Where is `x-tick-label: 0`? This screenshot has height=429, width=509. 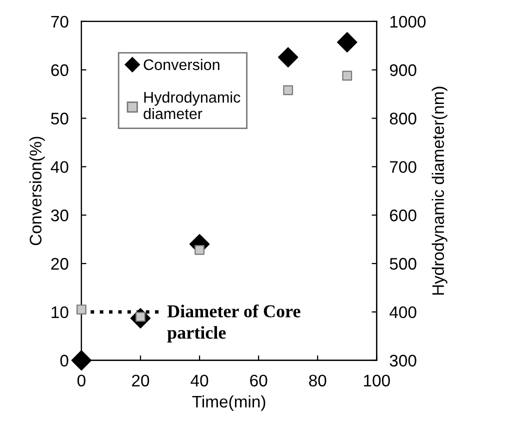
x-tick-label: 0 is located at coordinates (81, 380).